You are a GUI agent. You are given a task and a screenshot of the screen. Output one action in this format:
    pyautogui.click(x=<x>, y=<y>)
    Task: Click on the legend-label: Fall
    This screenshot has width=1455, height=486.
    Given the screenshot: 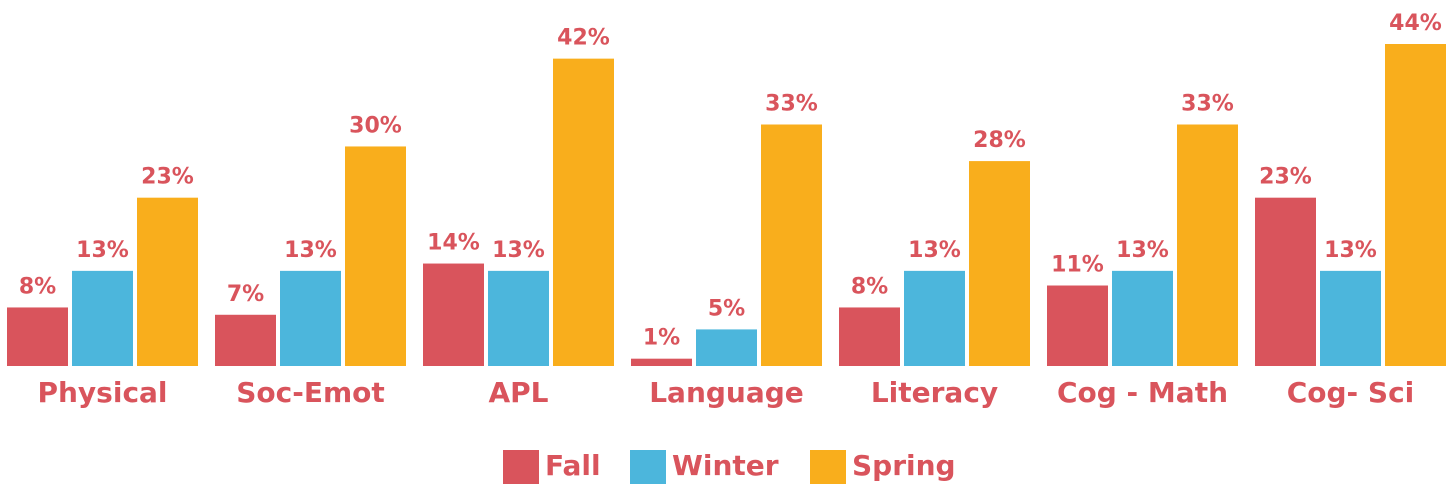 What is the action you would take?
    pyautogui.click(x=573, y=465)
    